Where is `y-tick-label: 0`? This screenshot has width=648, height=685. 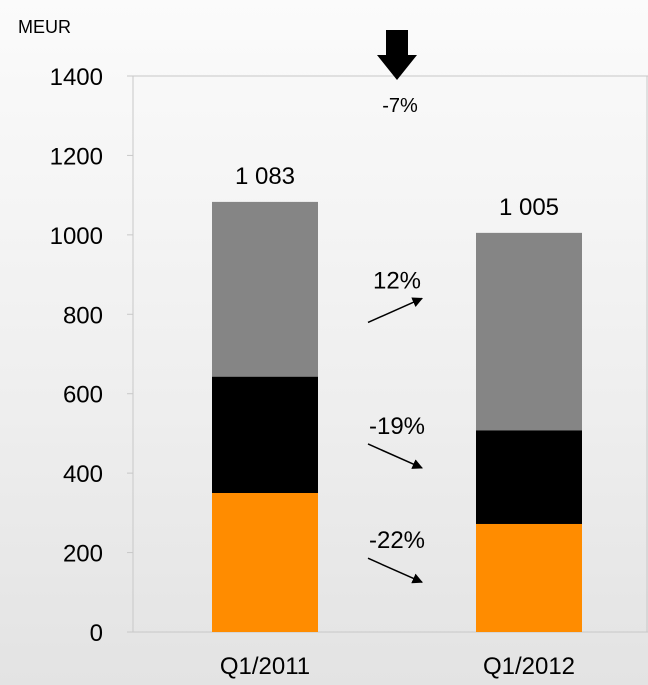
y-tick-label: 0 is located at coordinates (96, 633).